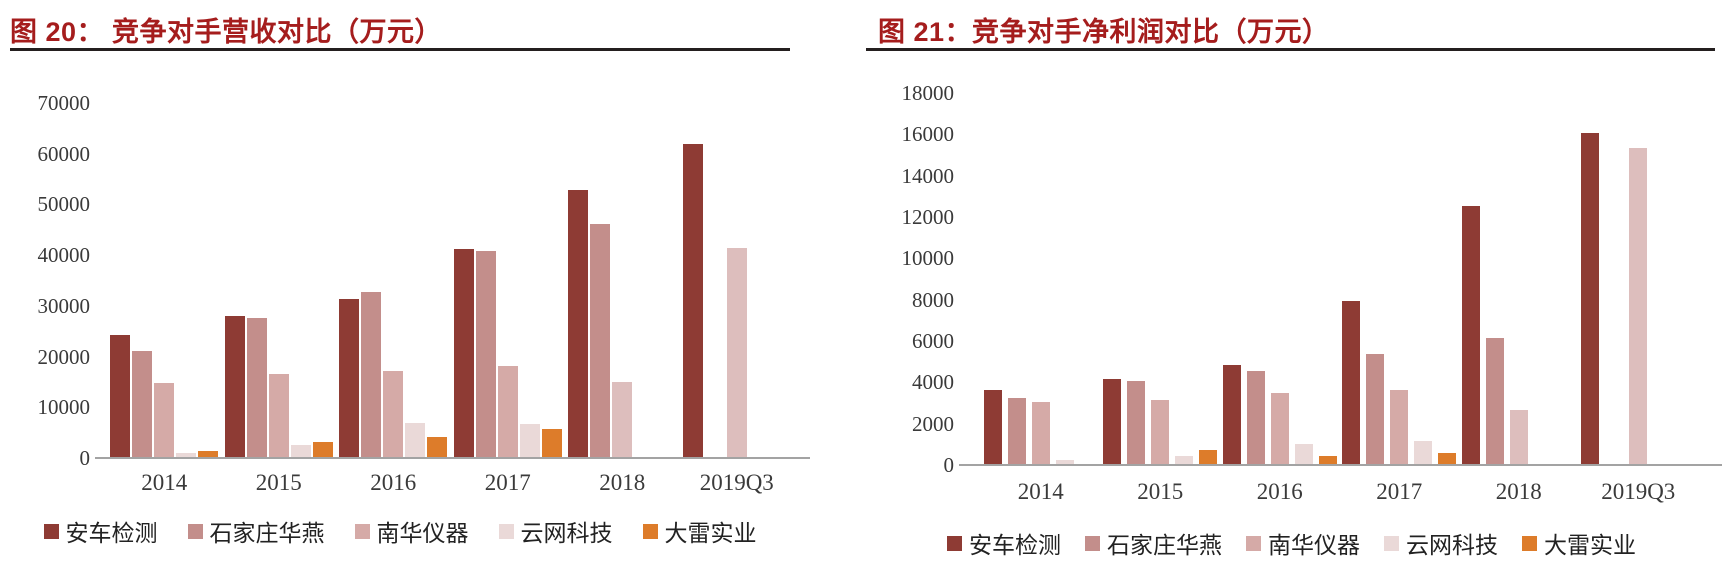 The image size is (1722, 574). Describe the element at coordinates (1104, 32) in the screenshot. I see `figure-21-title: 图 21：竞争对手净利润对比（万元）` at that location.